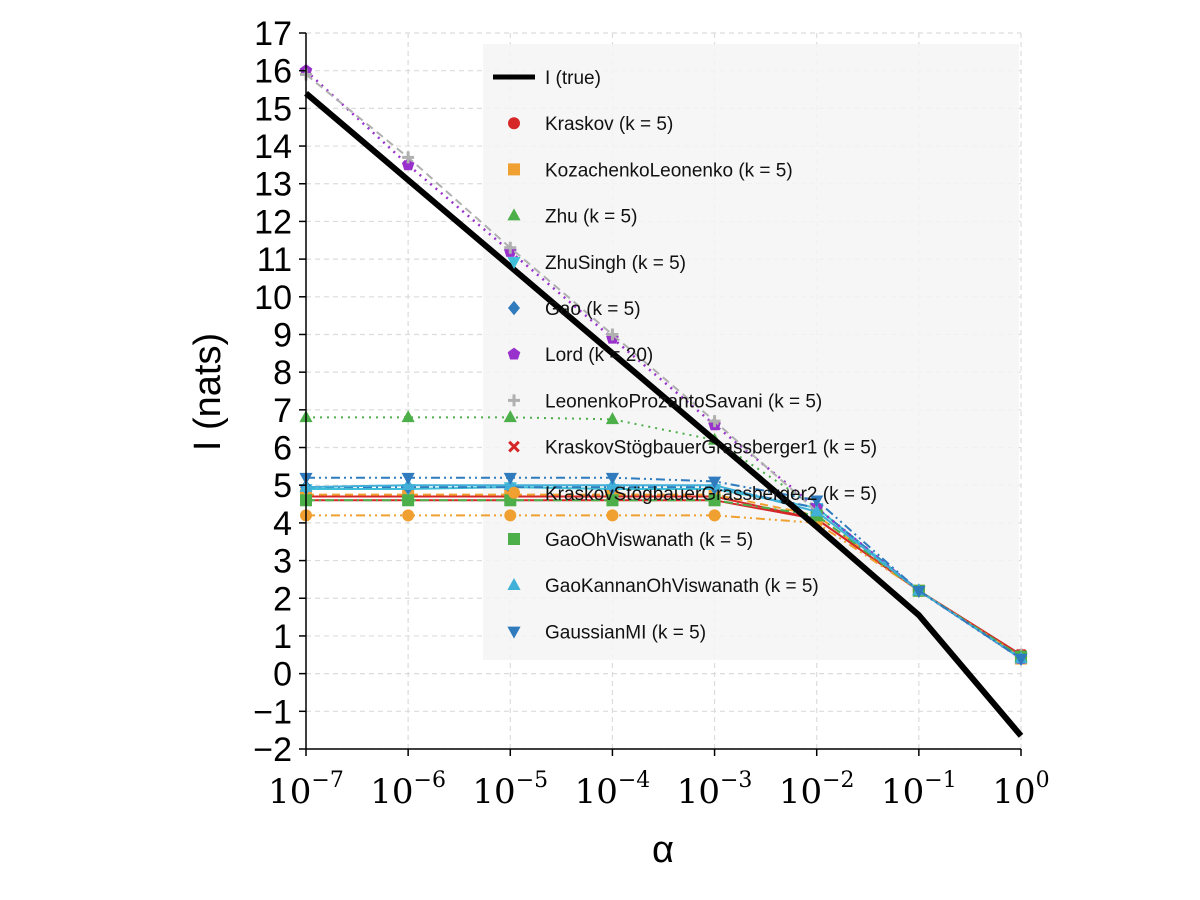  Describe the element at coordinates (273, 109) in the screenshot. I see `y-tick-label: 15` at that location.